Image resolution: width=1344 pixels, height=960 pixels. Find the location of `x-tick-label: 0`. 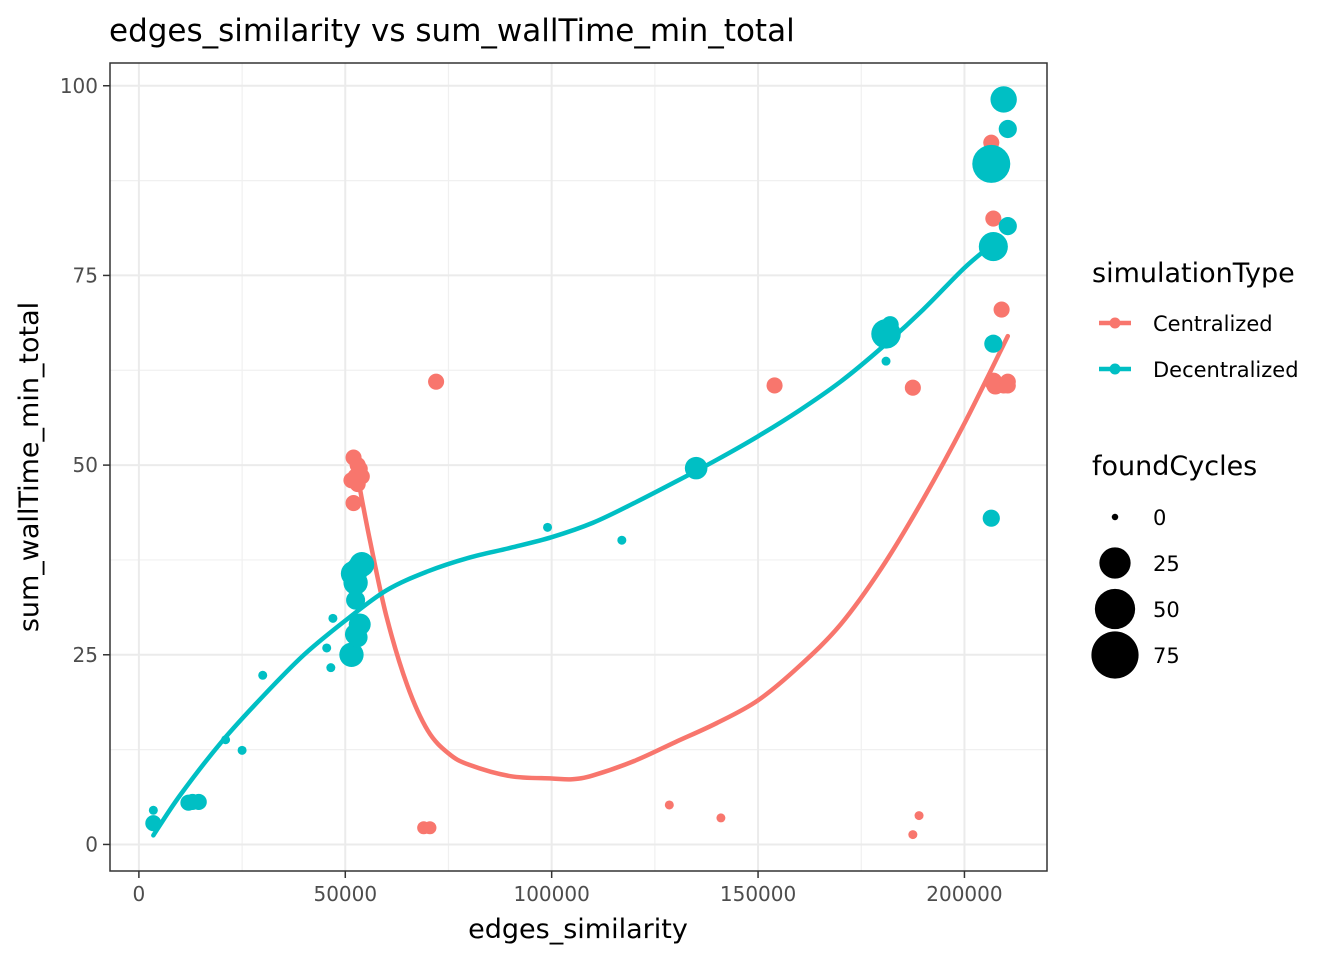

x-tick-label: 0 is located at coordinates (139, 894).